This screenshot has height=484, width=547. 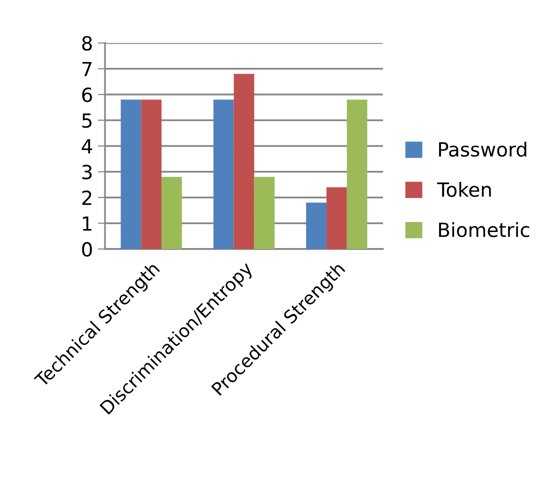 What do you see at coordinates (87, 197) in the screenshot?
I see `y-tick-label: 2` at bounding box center [87, 197].